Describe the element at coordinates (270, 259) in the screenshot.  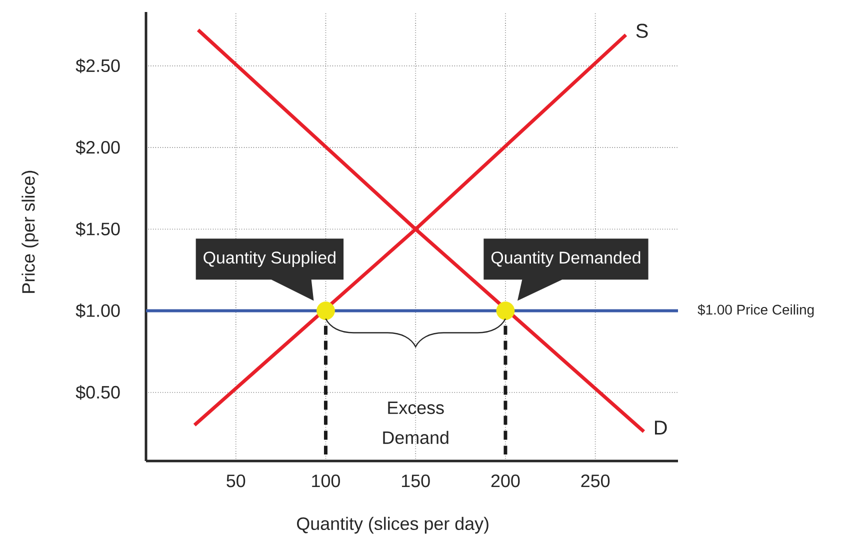
I see `annotation: Quantity Supplied` at that location.